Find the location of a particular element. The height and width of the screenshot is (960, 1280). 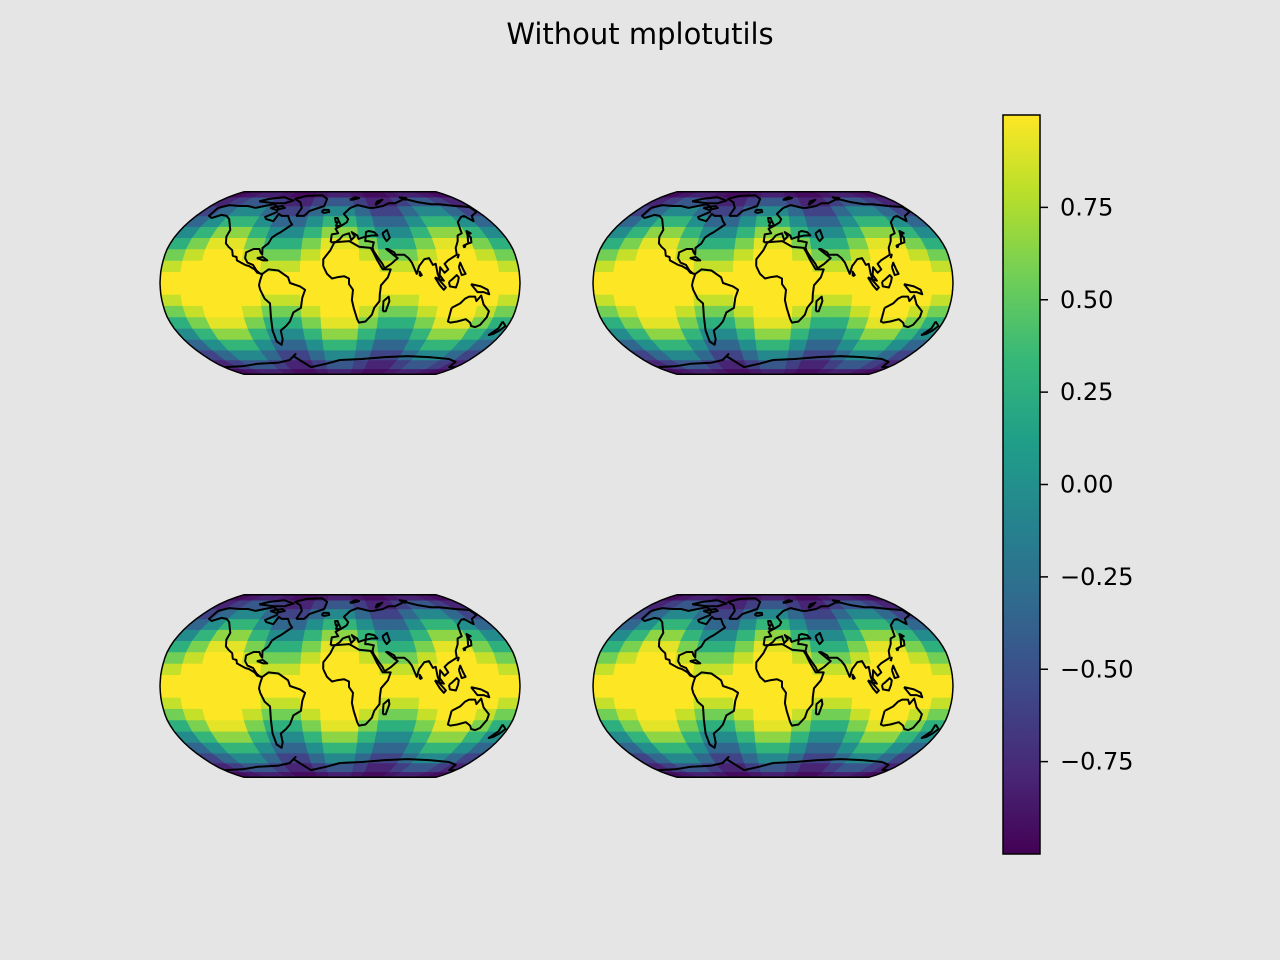

colorbar-tick-label: −0.50 is located at coordinates (1097, 669).